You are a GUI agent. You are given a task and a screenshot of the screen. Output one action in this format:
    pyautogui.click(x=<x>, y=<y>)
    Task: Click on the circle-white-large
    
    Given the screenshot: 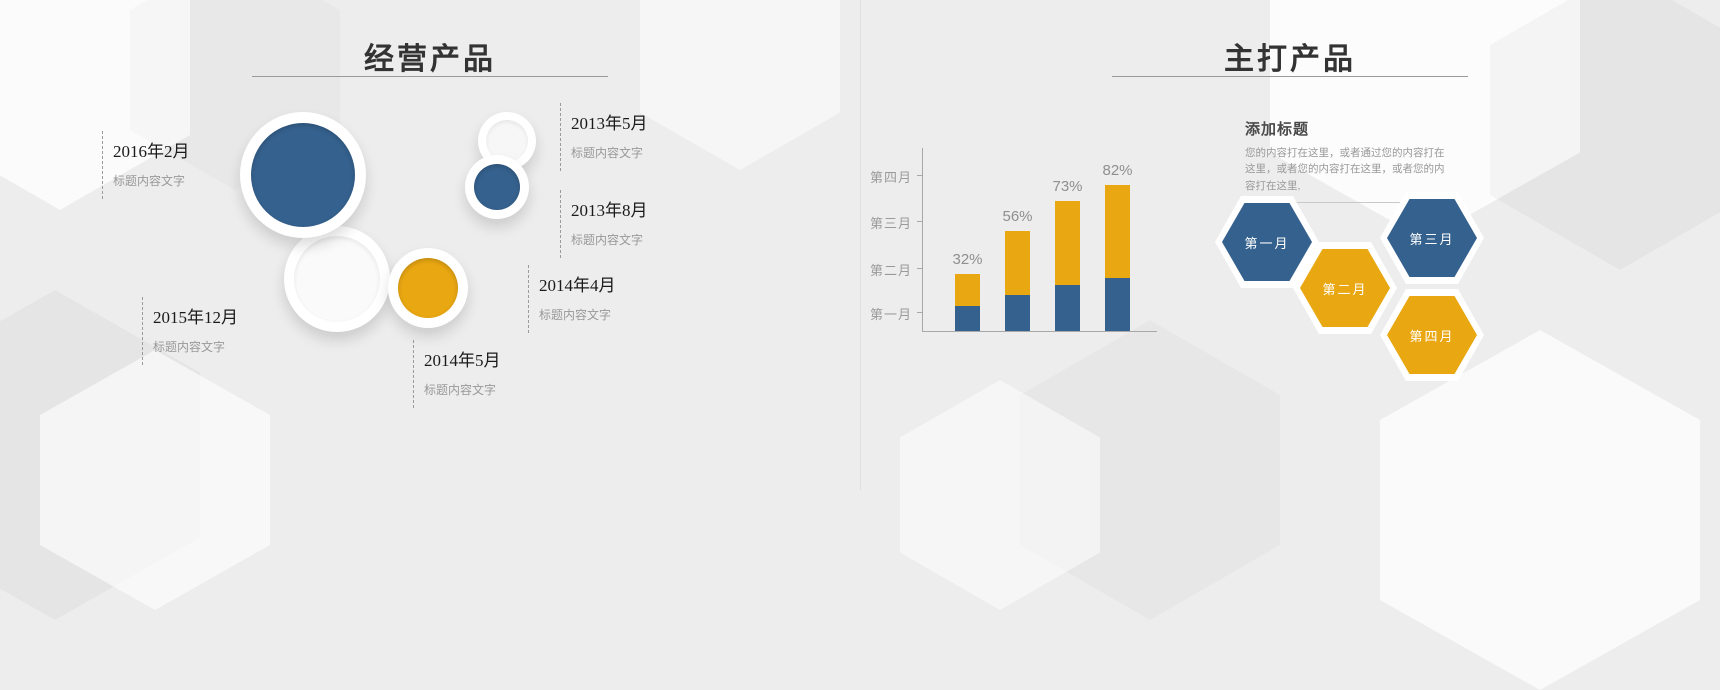 What is the action you would take?
    pyautogui.click(x=337, y=279)
    